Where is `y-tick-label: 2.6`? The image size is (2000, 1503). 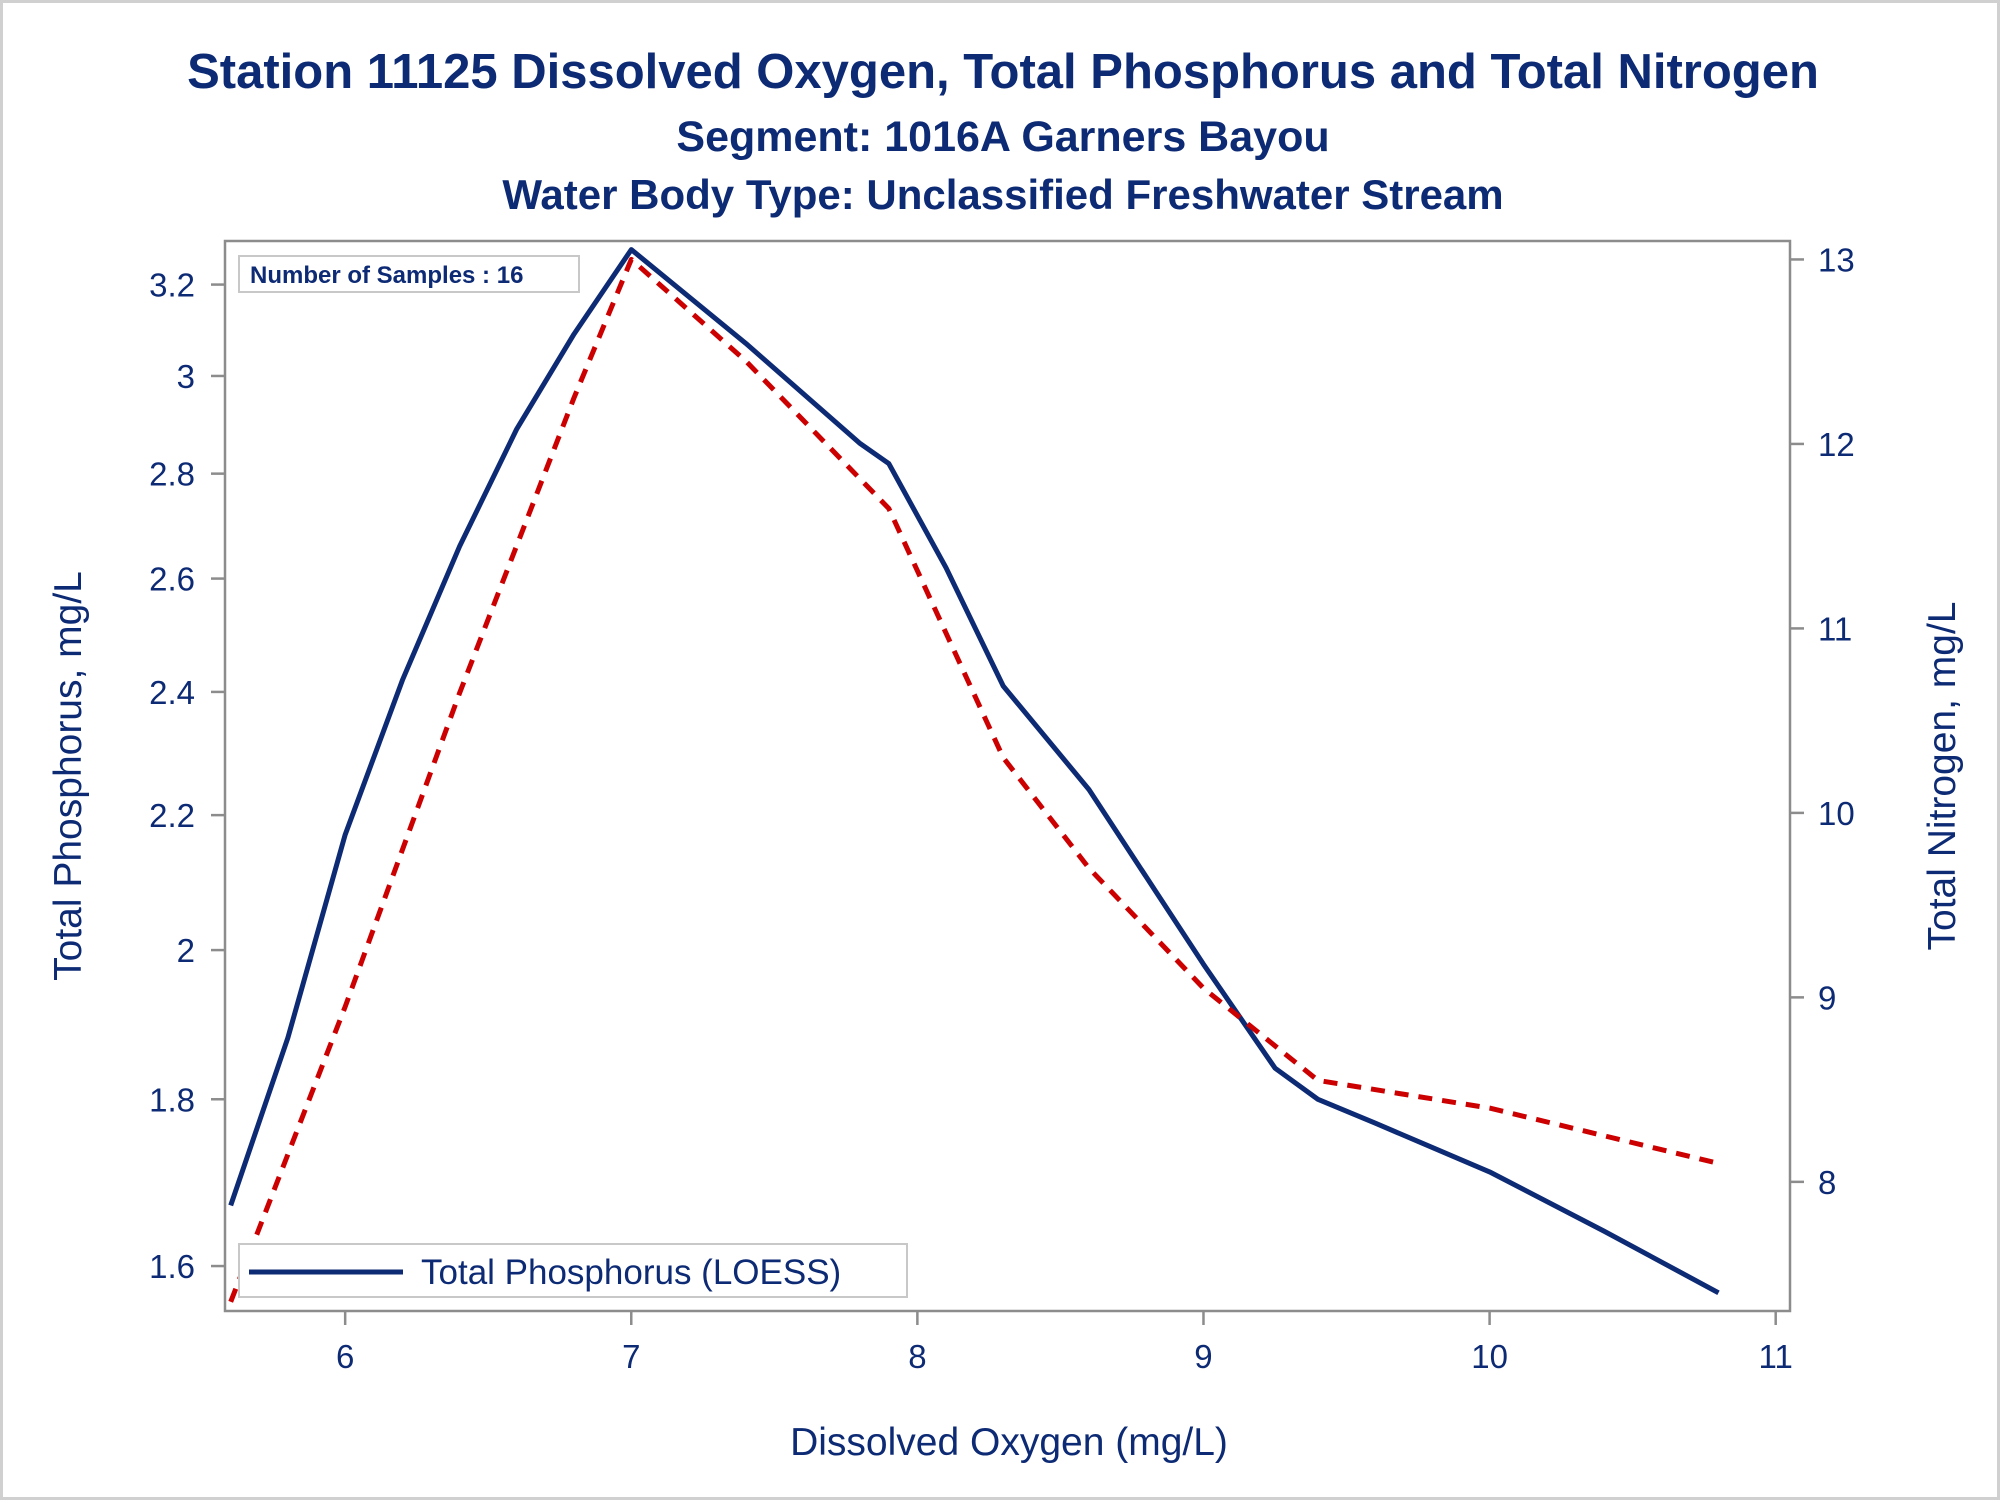
y-tick-label: 2.6 is located at coordinates (172, 579).